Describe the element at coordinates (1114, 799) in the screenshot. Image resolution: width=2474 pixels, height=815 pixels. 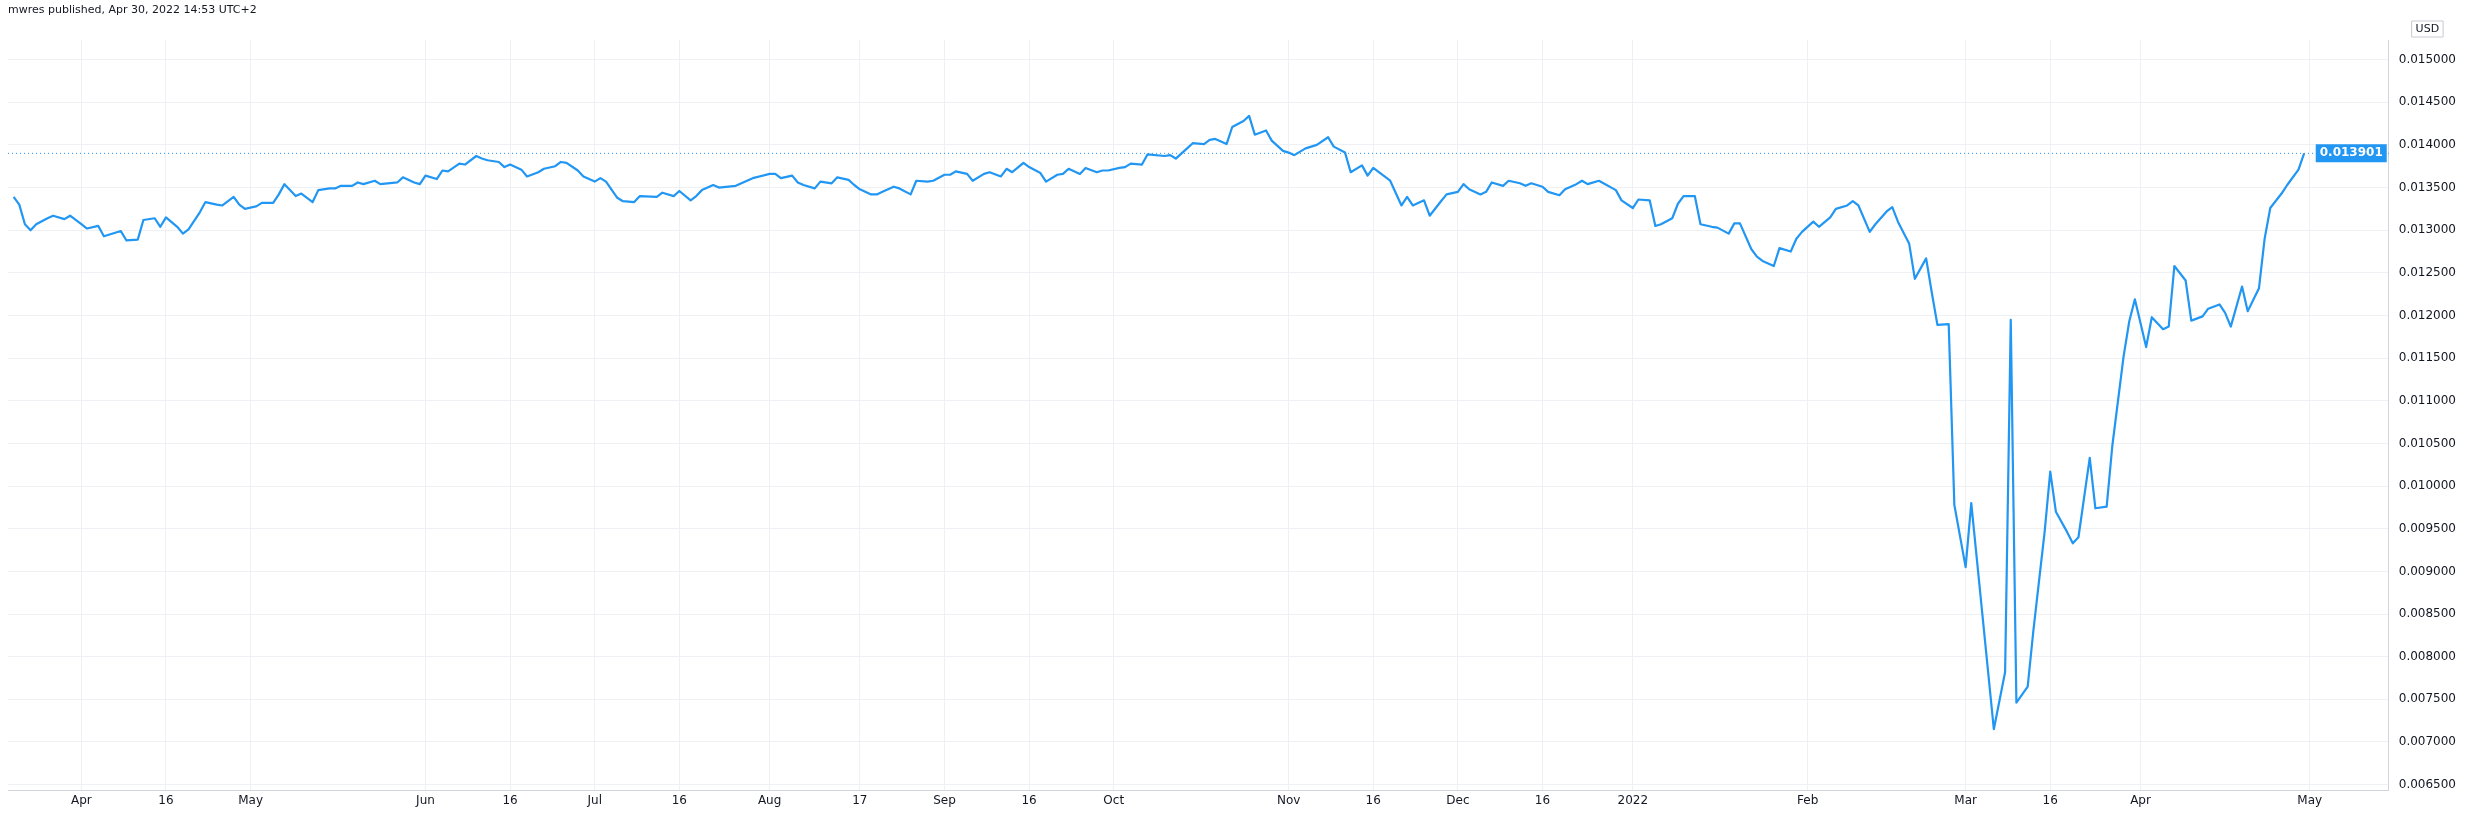
I see `x-tick-label: Oct` at that location.